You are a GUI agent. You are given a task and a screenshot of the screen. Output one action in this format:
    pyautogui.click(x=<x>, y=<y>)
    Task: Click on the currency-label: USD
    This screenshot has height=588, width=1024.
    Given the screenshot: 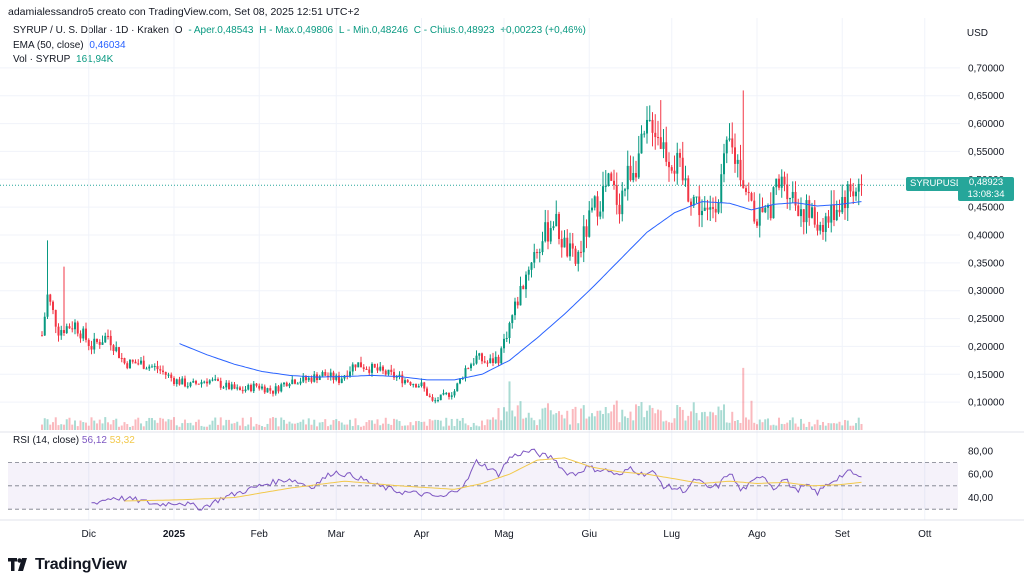 What is the action you would take?
    pyautogui.click(x=977, y=33)
    